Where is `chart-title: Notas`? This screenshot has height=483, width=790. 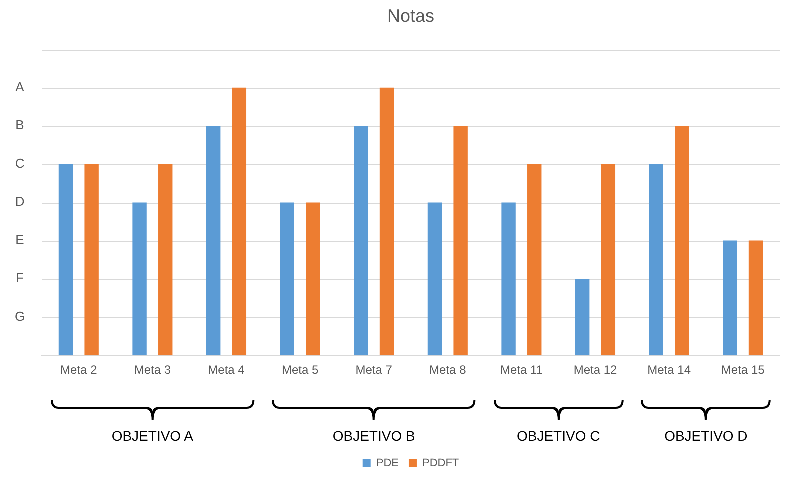
chart-title: Notas is located at coordinates (411, 16).